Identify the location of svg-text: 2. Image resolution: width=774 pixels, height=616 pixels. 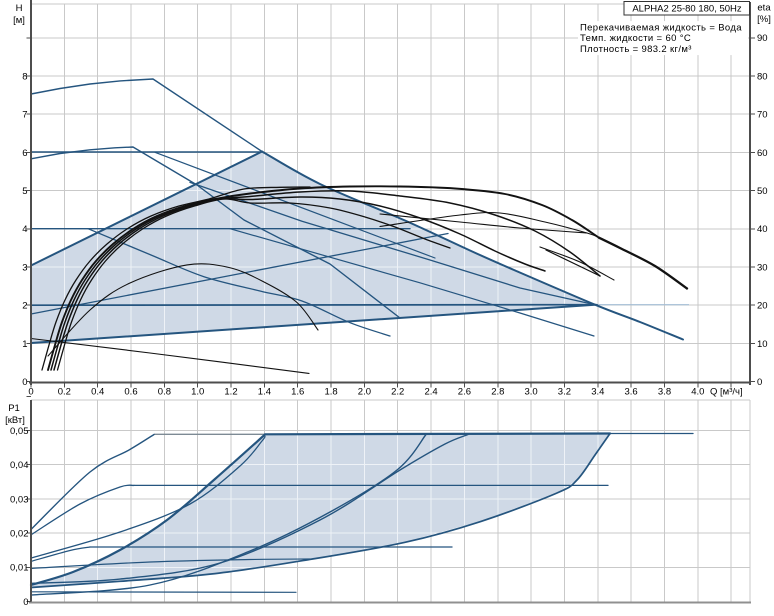
(24, 306).